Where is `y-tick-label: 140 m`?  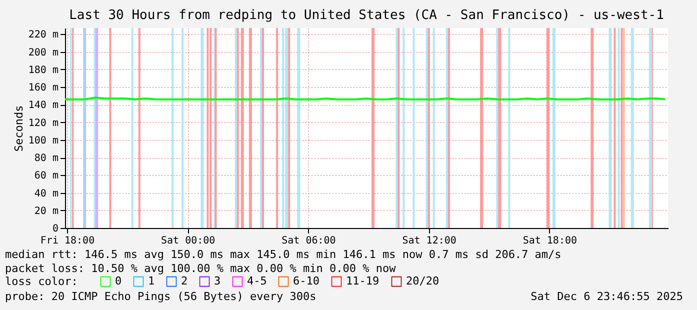
y-tick-label: 140 m is located at coordinates (43, 106).